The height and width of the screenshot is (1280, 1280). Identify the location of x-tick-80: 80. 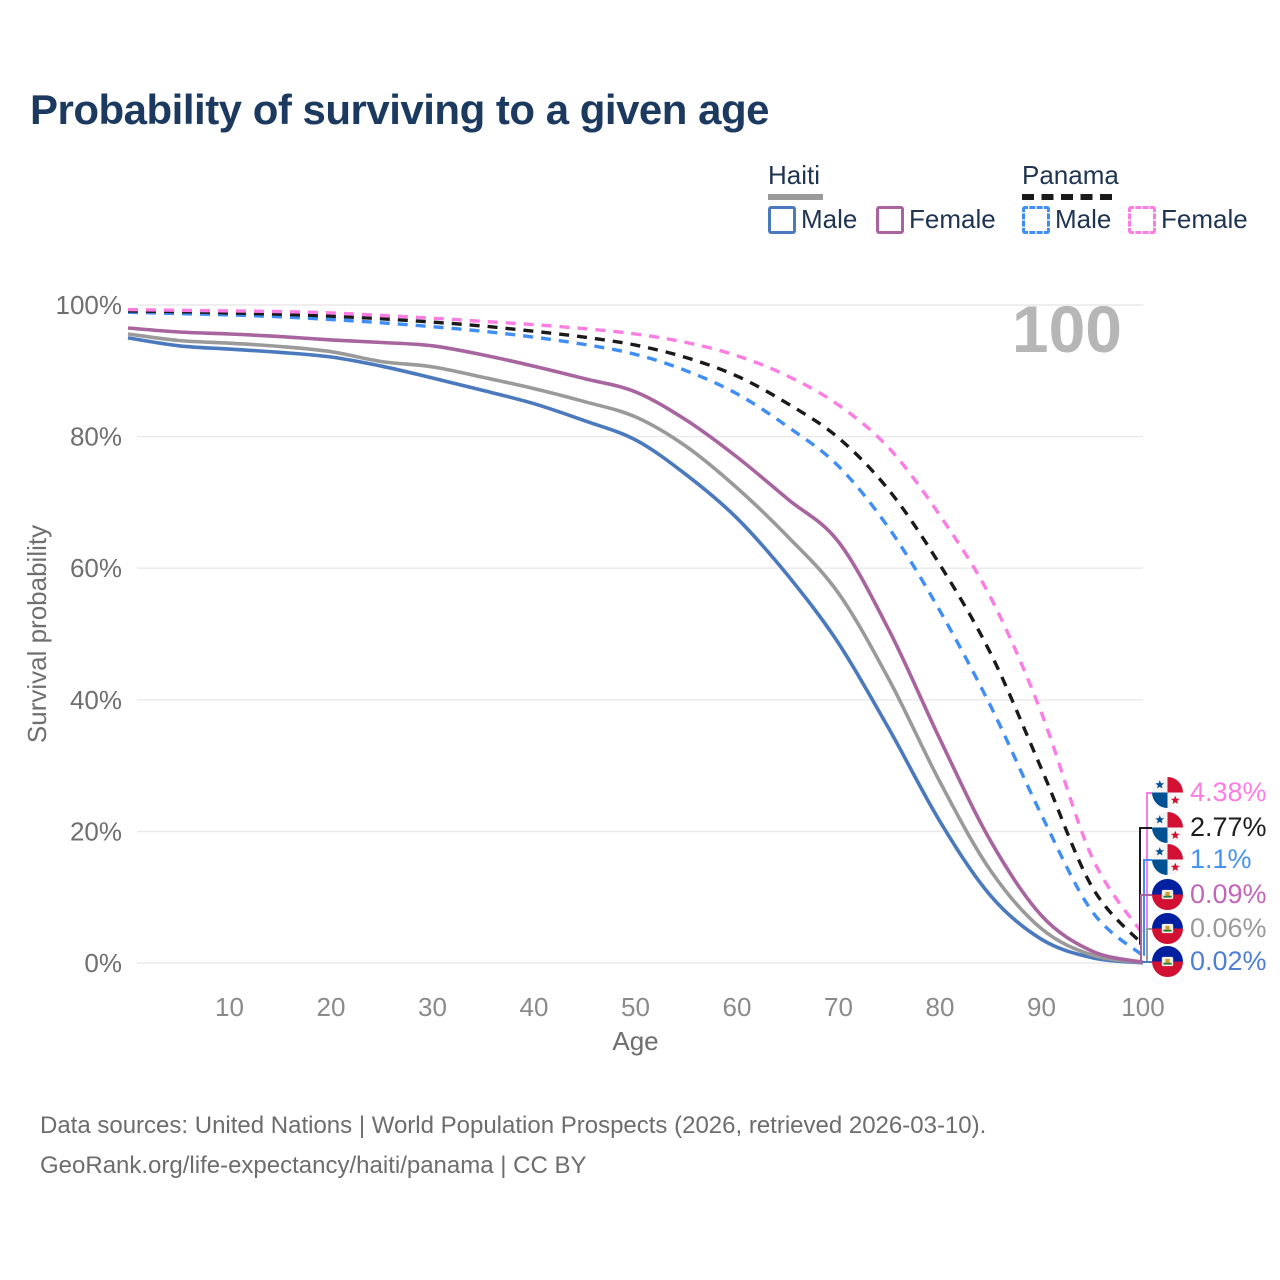
(940, 1007).